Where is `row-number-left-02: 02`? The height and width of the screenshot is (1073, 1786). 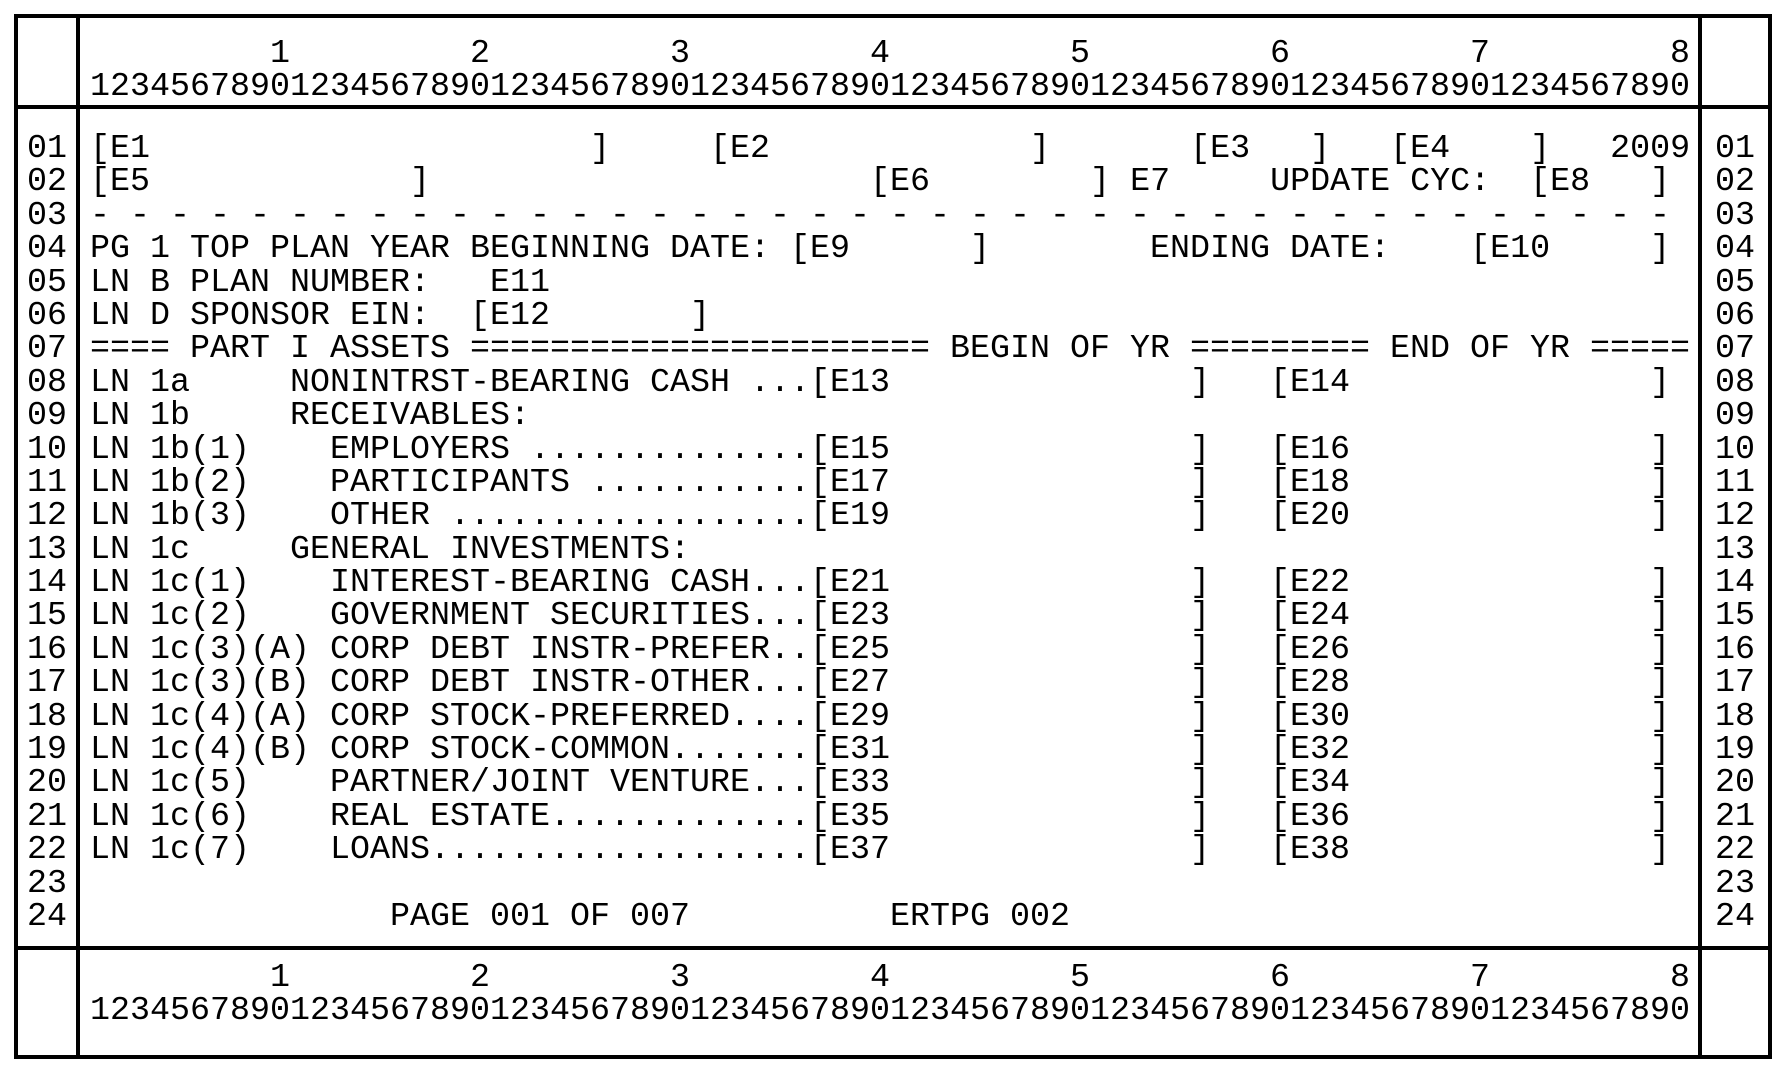 row-number-left-02: 02 is located at coordinates (46, 182).